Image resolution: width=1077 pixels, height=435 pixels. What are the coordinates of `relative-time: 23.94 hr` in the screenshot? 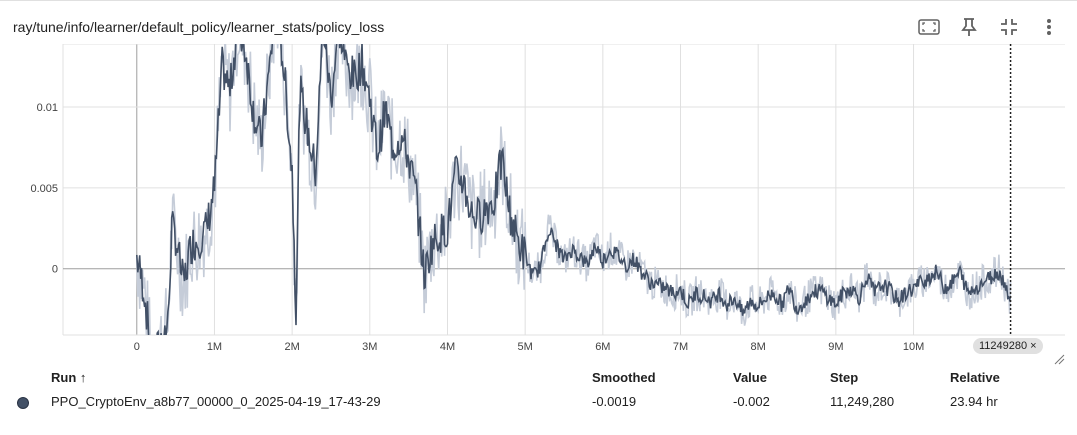 It's located at (974, 401).